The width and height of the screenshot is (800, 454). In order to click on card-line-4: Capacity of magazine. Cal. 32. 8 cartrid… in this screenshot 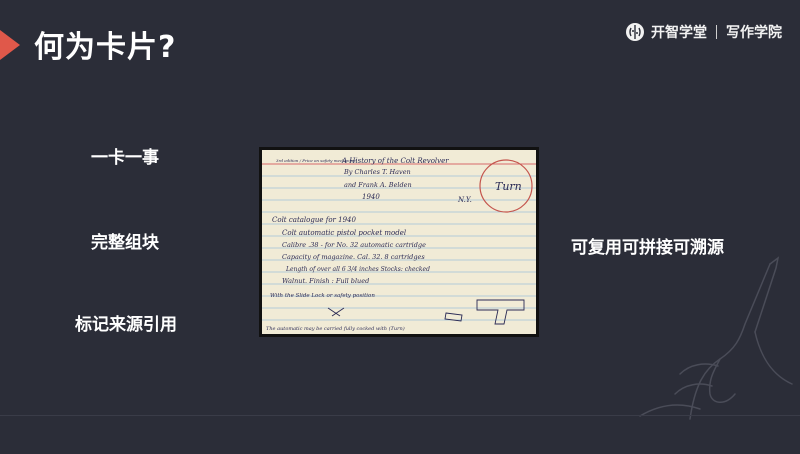, I will do `click(353, 257)`.